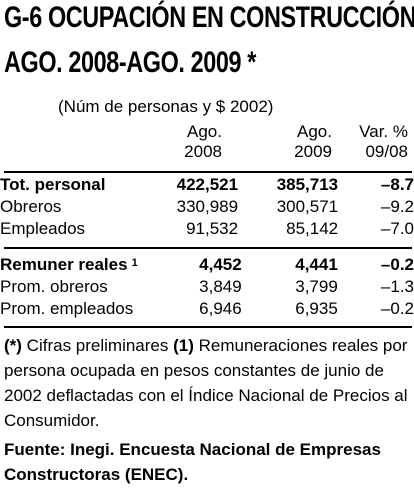 The height and width of the screenshot is (500, 414). Describe the element at coordinates (383, 131) in the screenshot. I see `column-header-line: Var. %` at that location.